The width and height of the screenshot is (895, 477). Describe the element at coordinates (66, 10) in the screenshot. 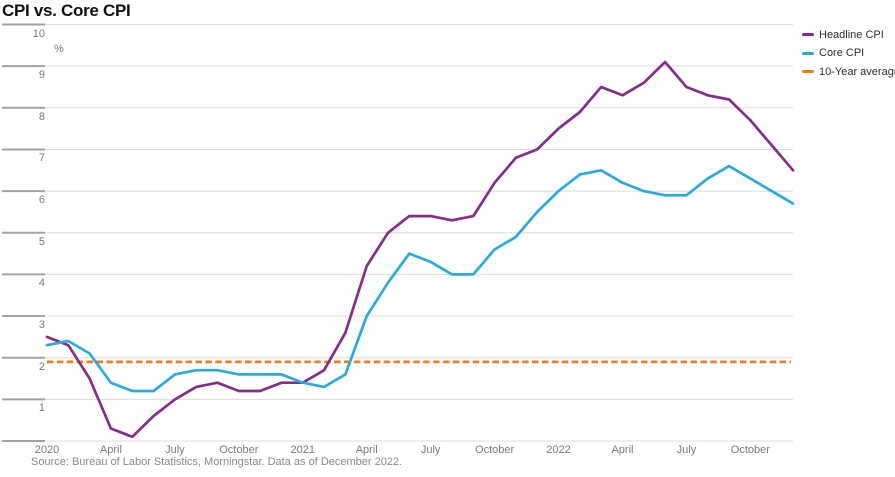

I see `chart-title: CPI vs. Core CPI` at that location.